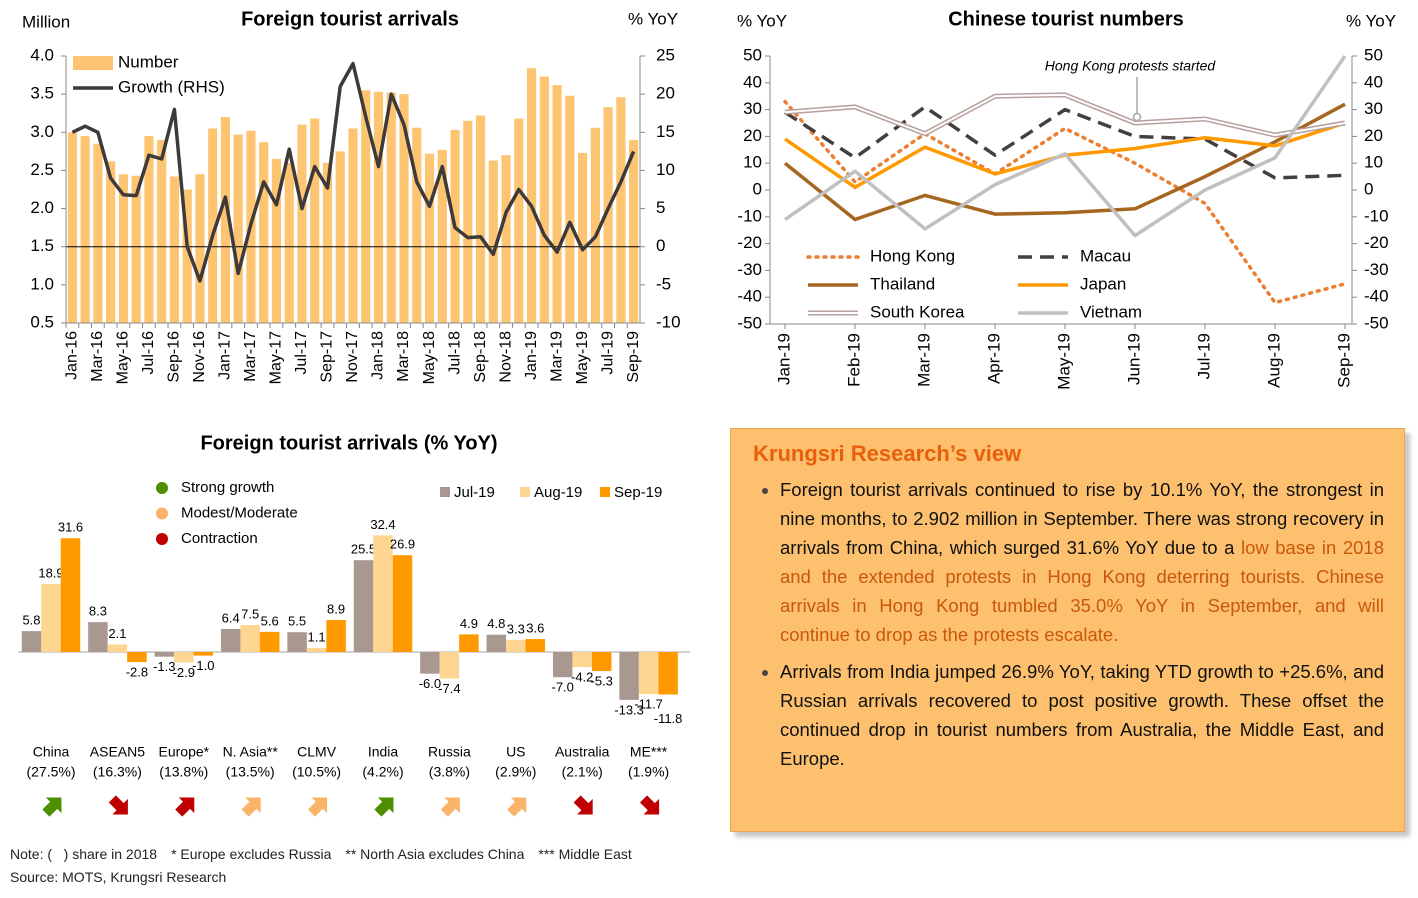 The height and width of the screenshot is (898, 1418). Describe the element at coordinates (912, 255) in the screenshot. I see `legend-label: Hong Kong` at that location.